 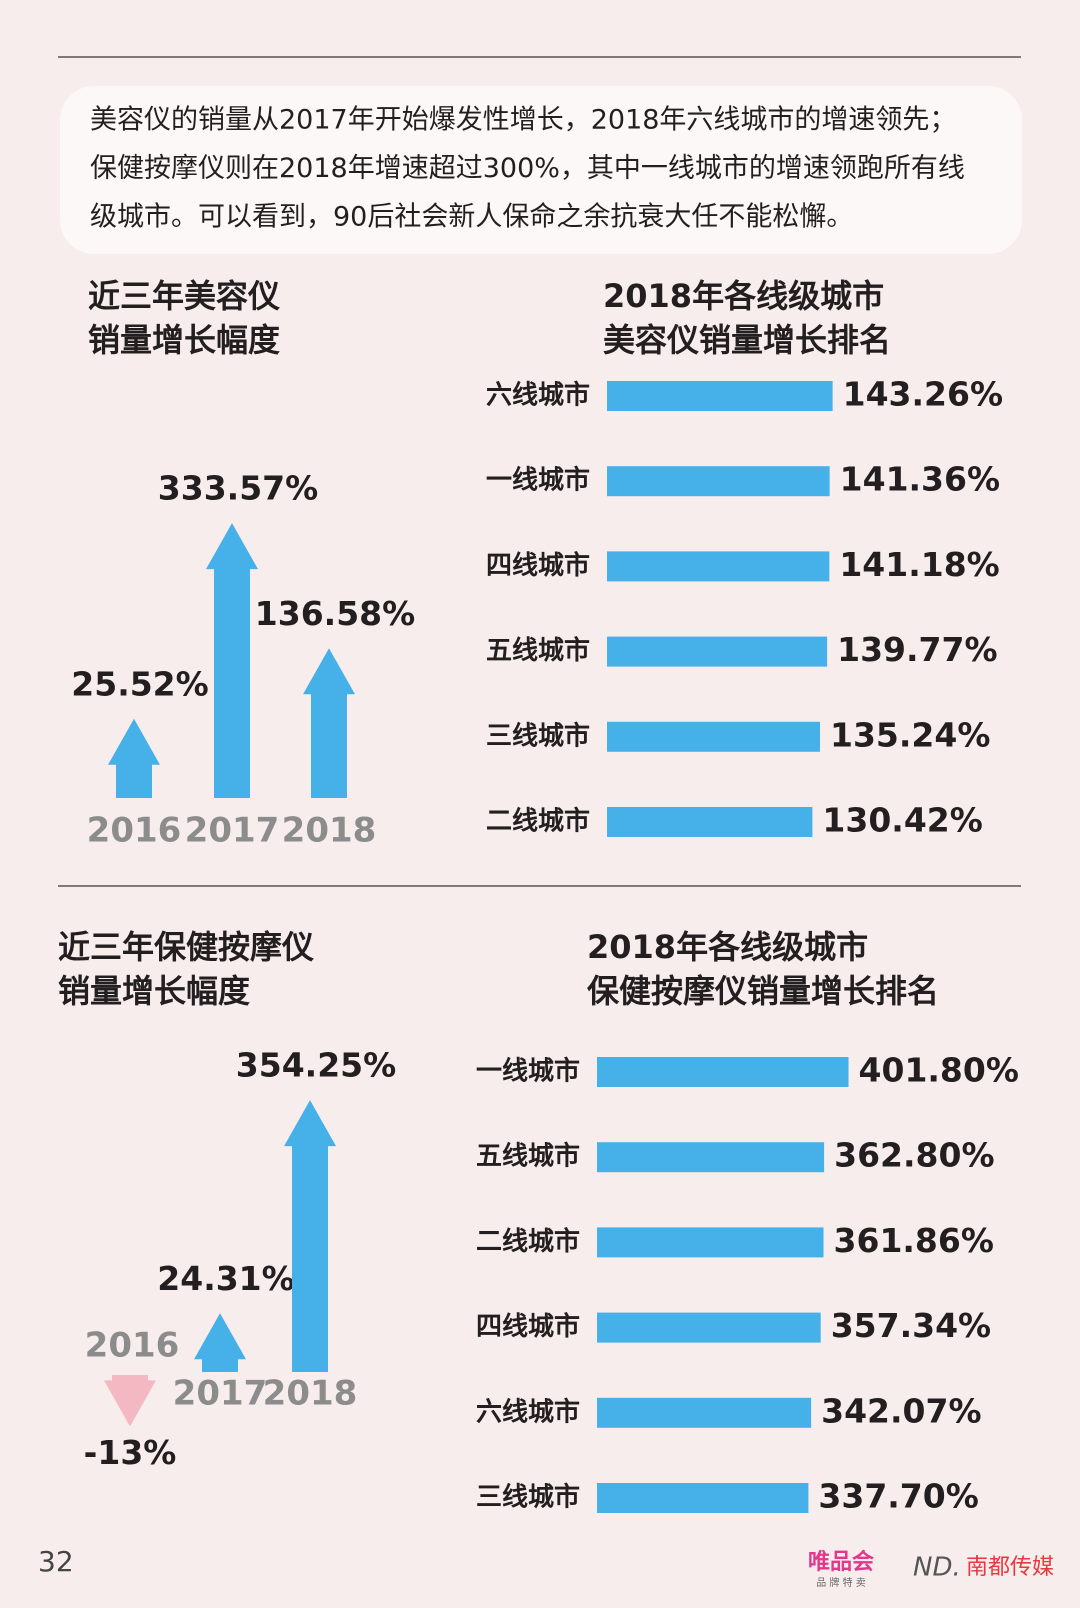 I want to click on value-label: 337.70%, so click(x=898, y=1496).